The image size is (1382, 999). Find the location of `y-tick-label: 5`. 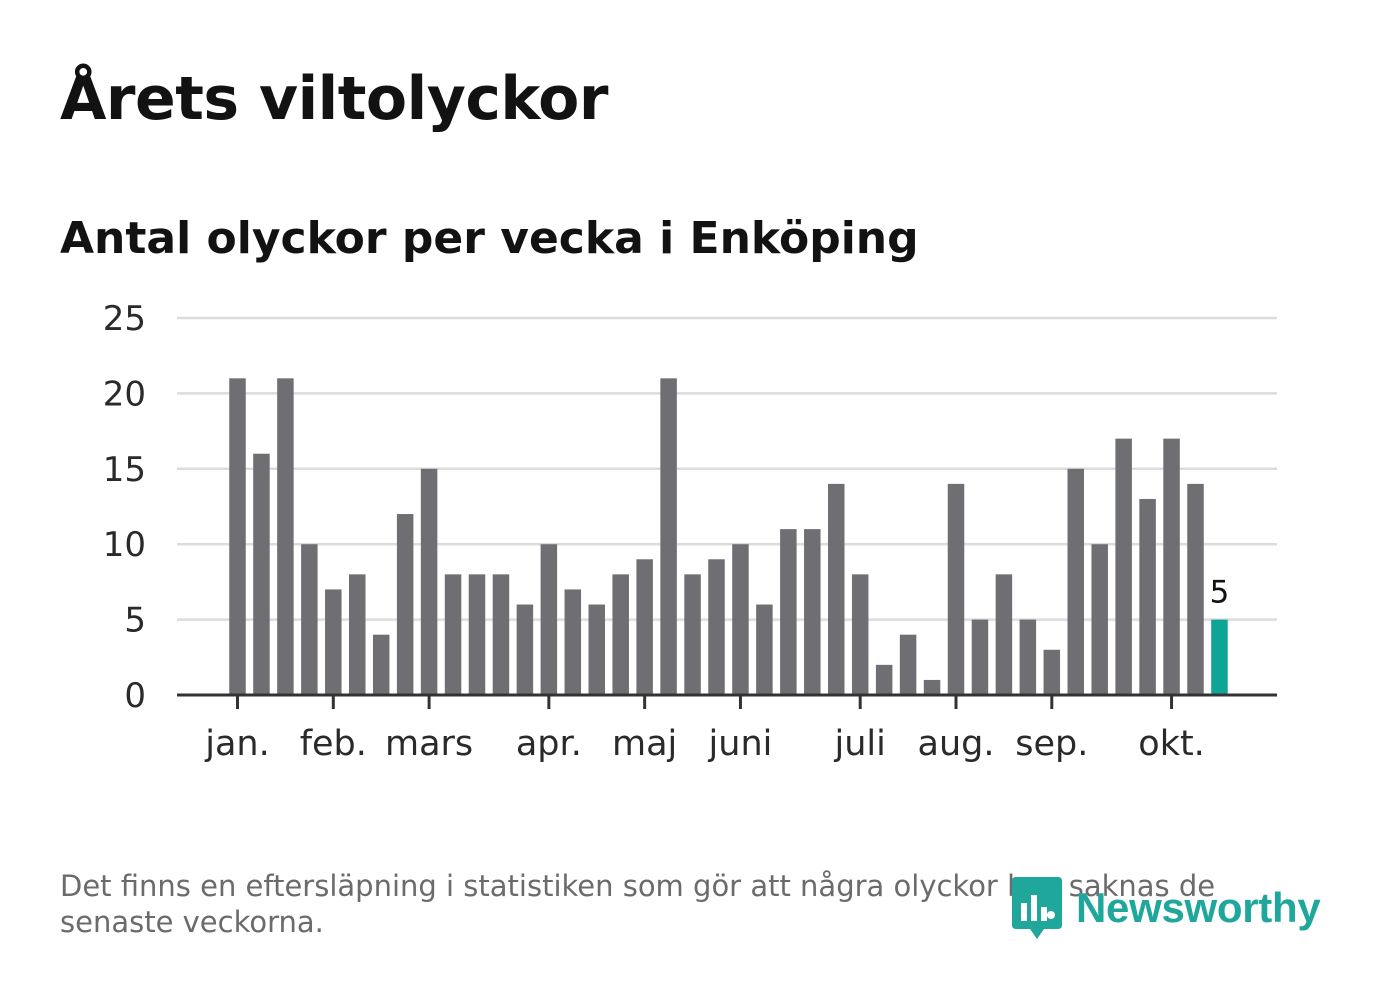

y-tick-label: 5 is located at coordinates (135, 621).